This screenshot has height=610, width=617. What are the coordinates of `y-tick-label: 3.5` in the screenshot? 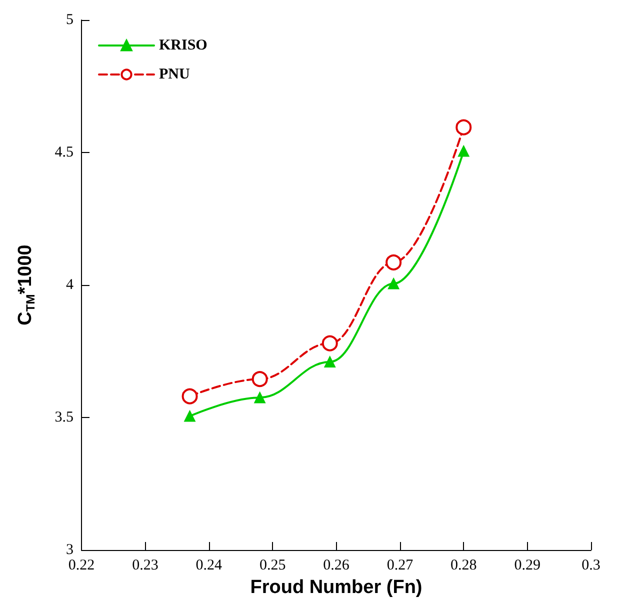 It's located at (64, 418).